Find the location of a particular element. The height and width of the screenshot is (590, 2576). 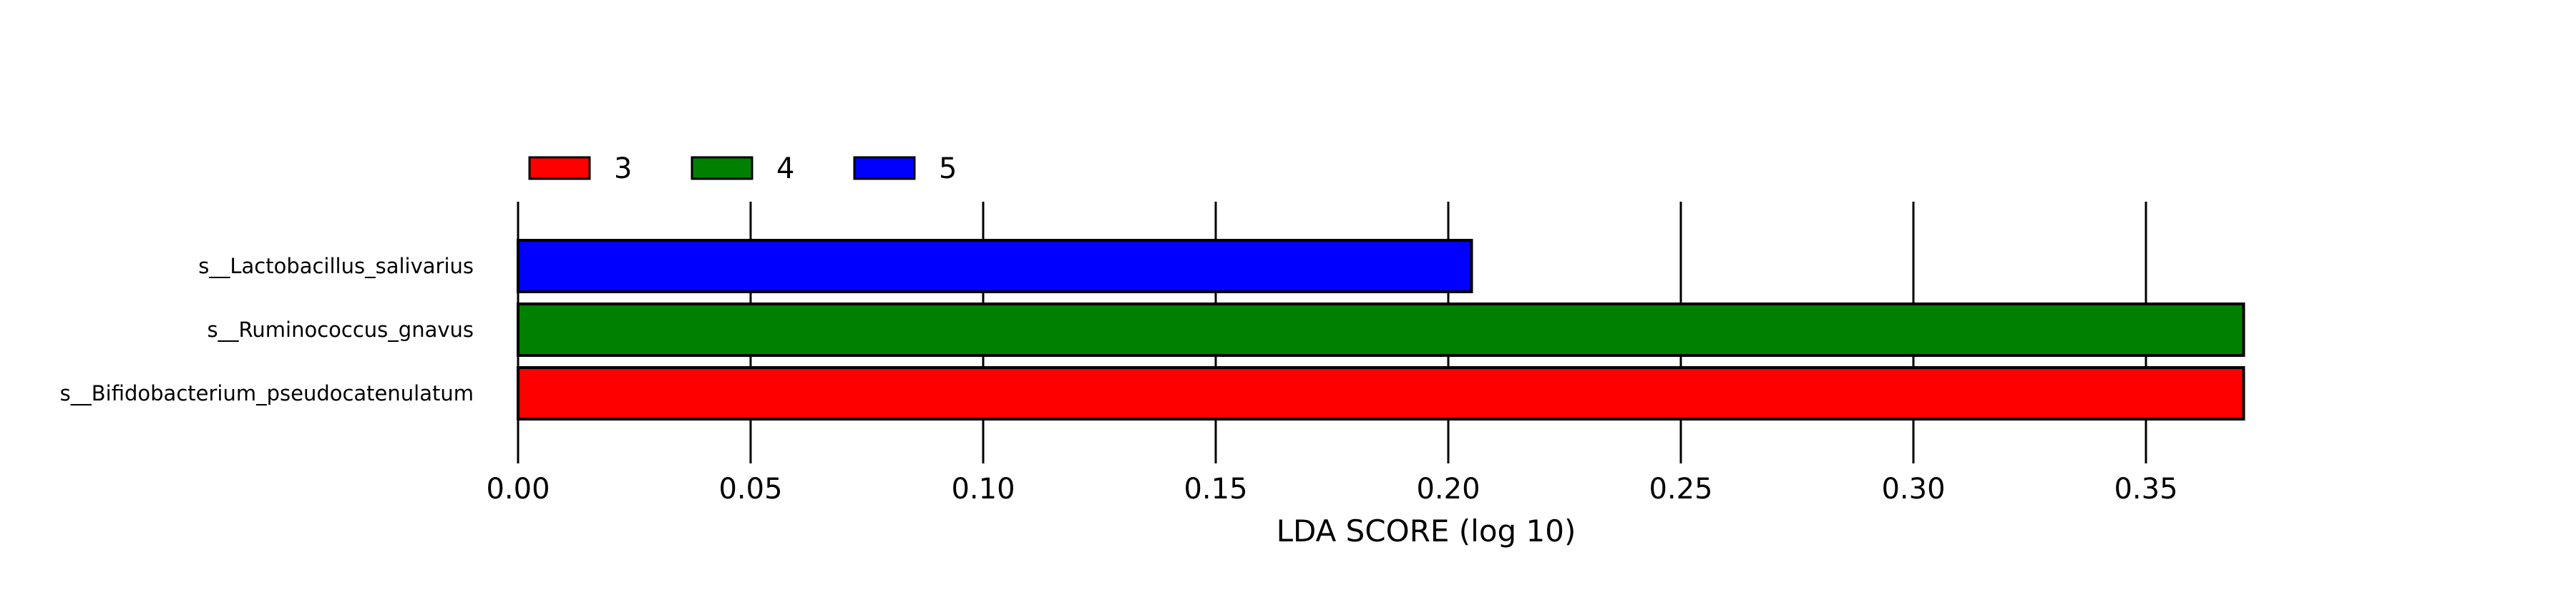

category-label: s__Lactobacillus_salivarius is located at coordinates (336, 266).